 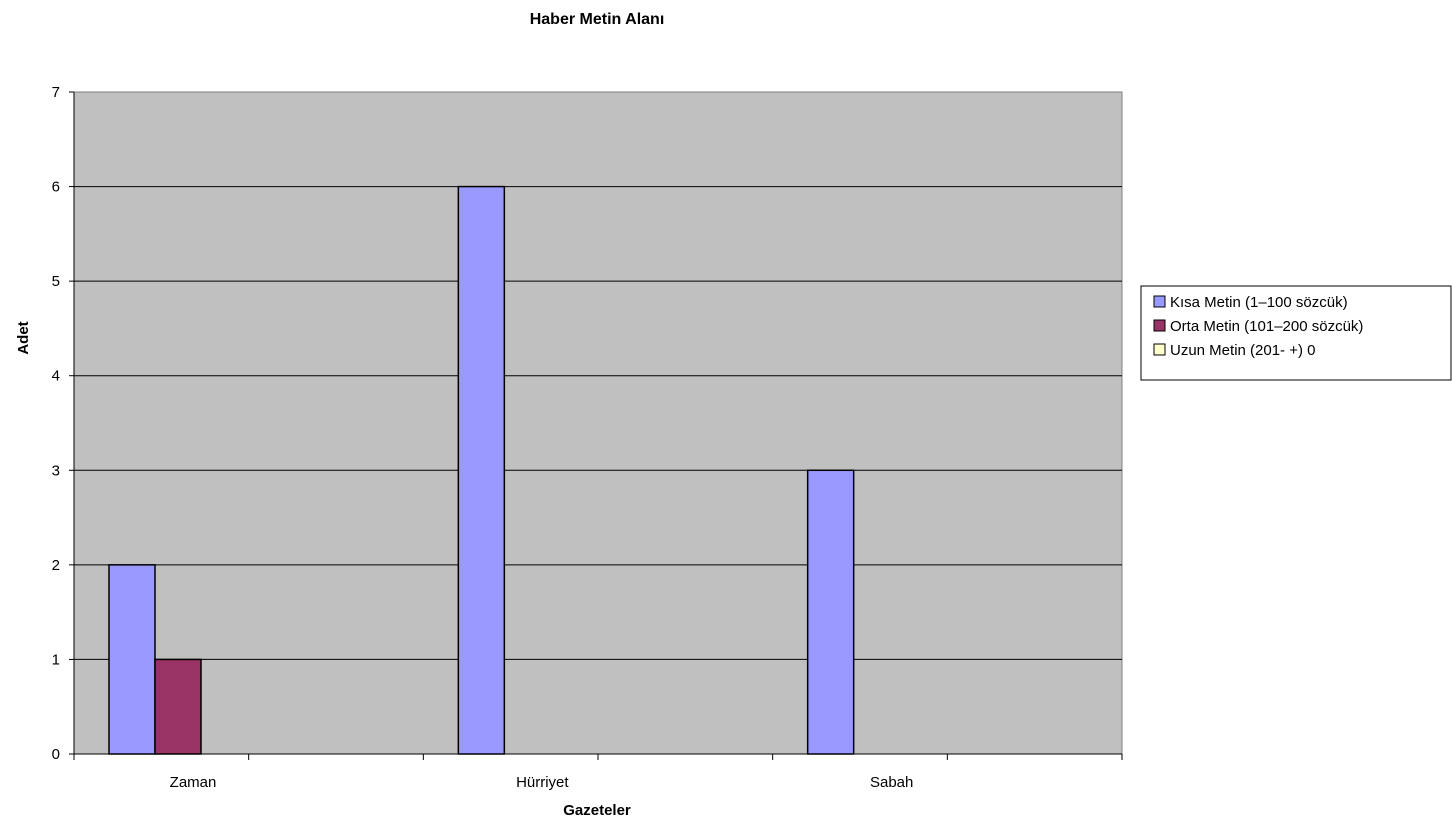 I want to click on y-tick-label: 4, so click(x=56, y=376).